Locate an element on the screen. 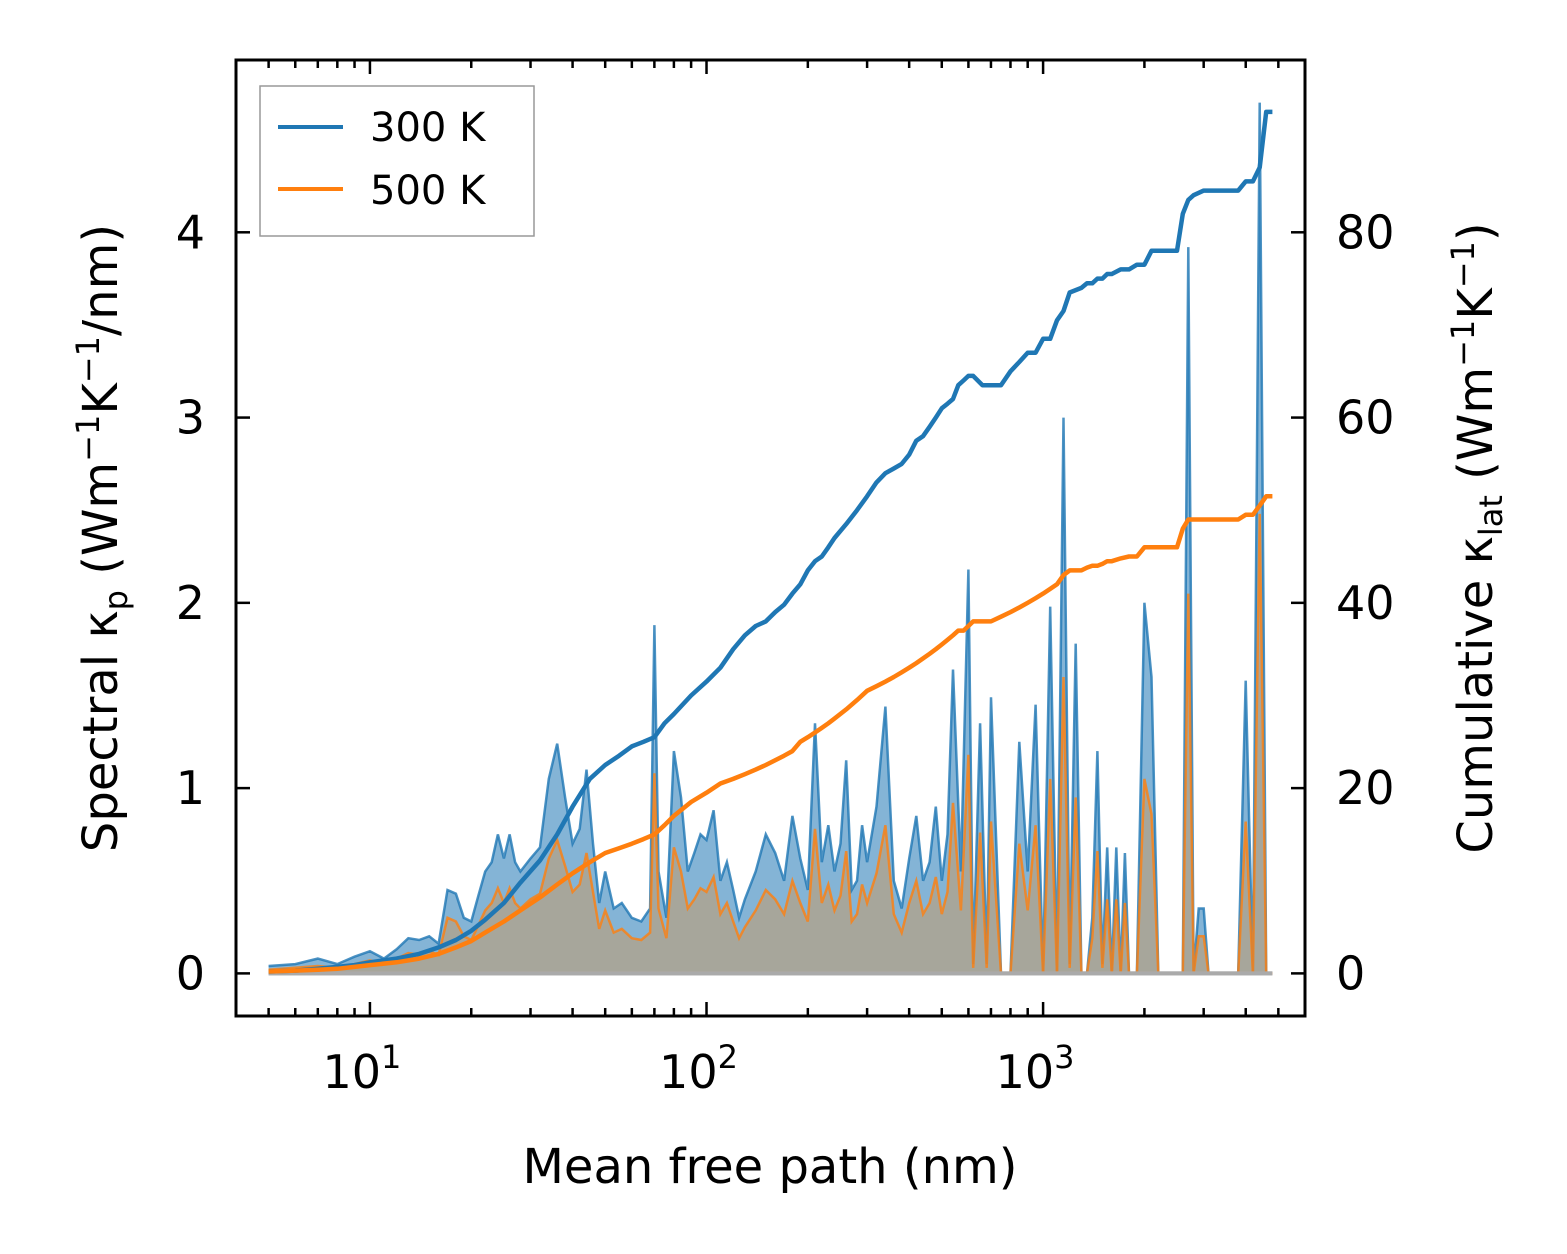 The image size is (1567, 1254). y-right-tick-label: 20 is located at coordinates (1365, 788).